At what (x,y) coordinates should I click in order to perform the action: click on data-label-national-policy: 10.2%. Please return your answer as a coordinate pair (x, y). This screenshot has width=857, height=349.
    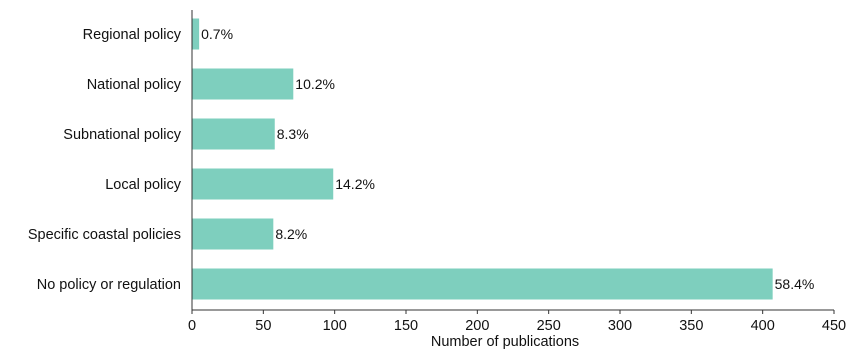
    Looking at the image, I should click on (315, 84).